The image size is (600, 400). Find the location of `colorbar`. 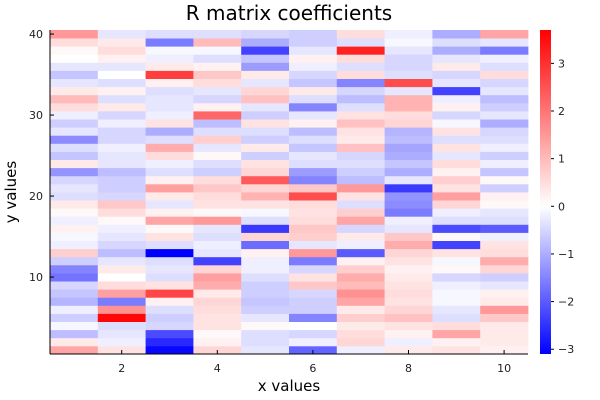

colorbar is located at coordinates (545, 192).